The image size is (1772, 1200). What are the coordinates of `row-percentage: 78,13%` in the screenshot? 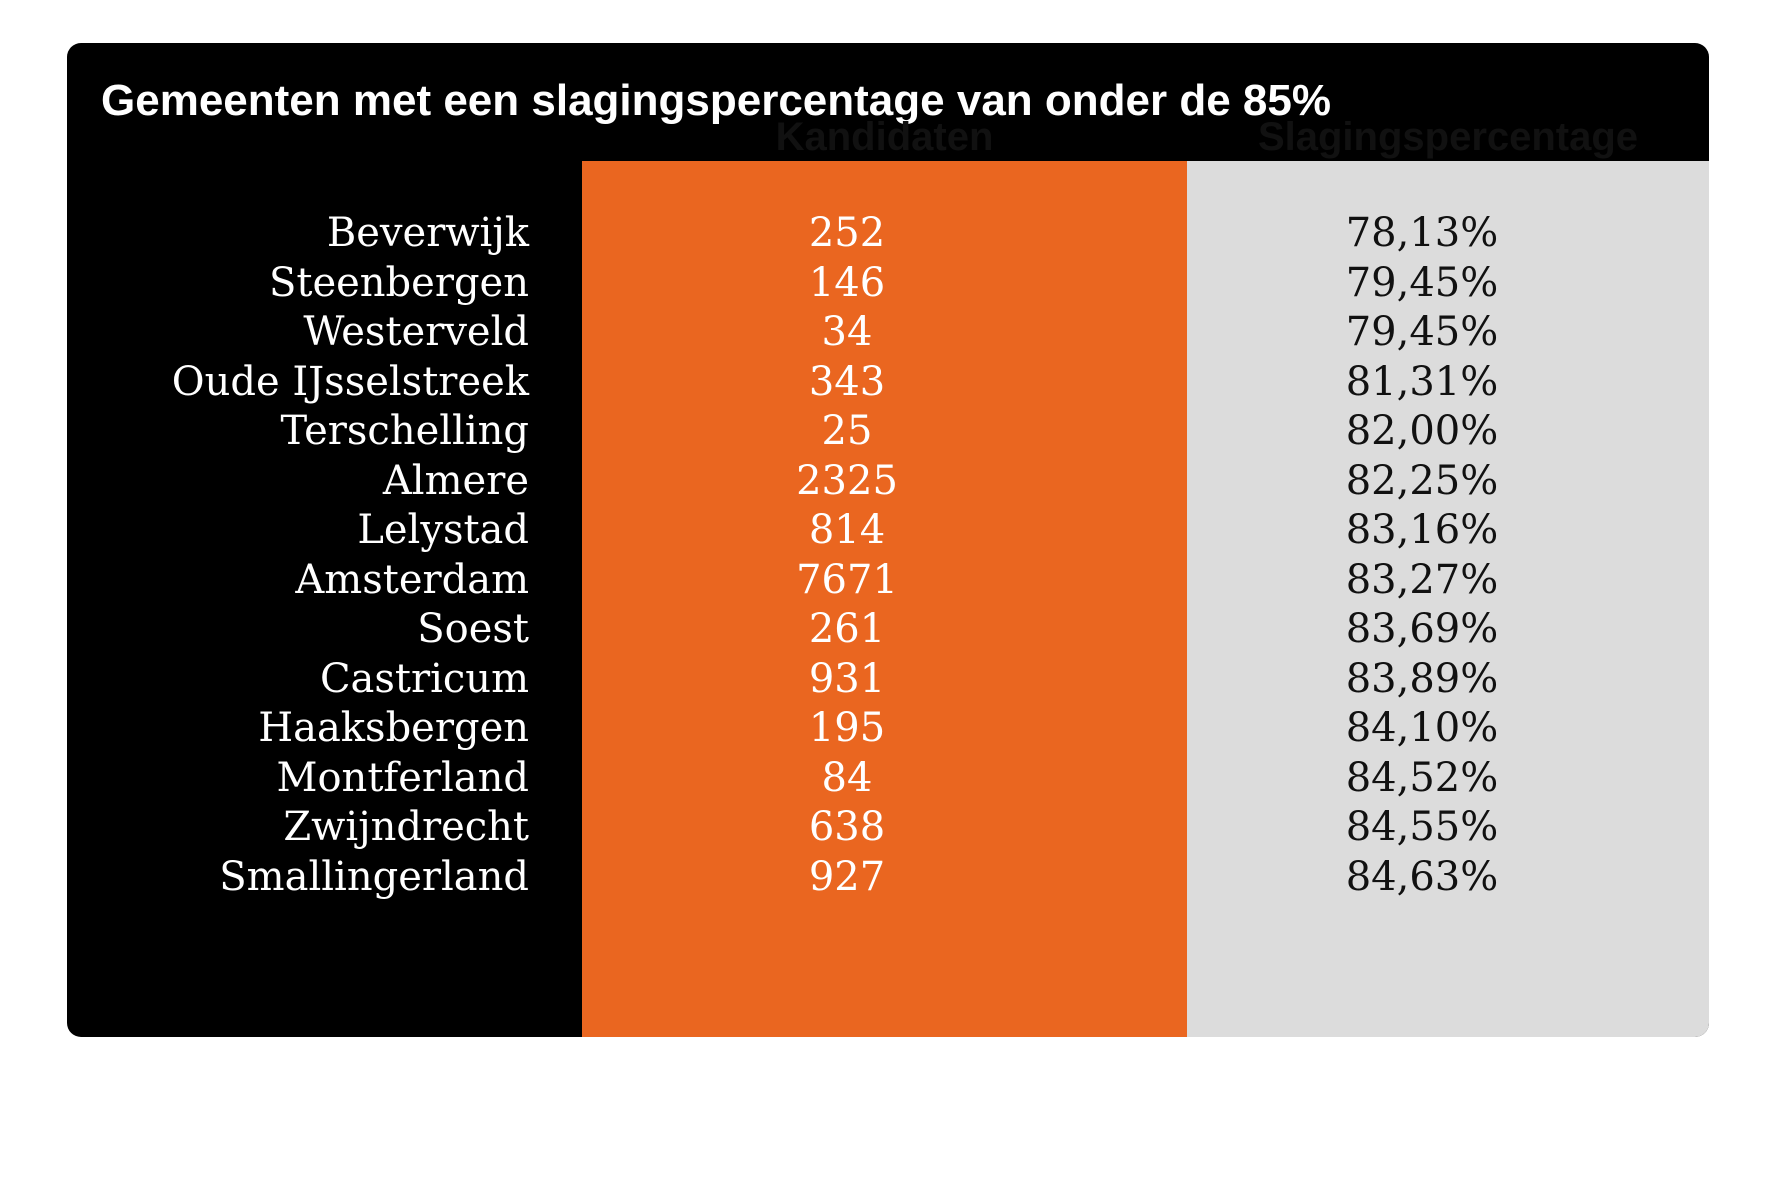 It's located at (1422, 233).